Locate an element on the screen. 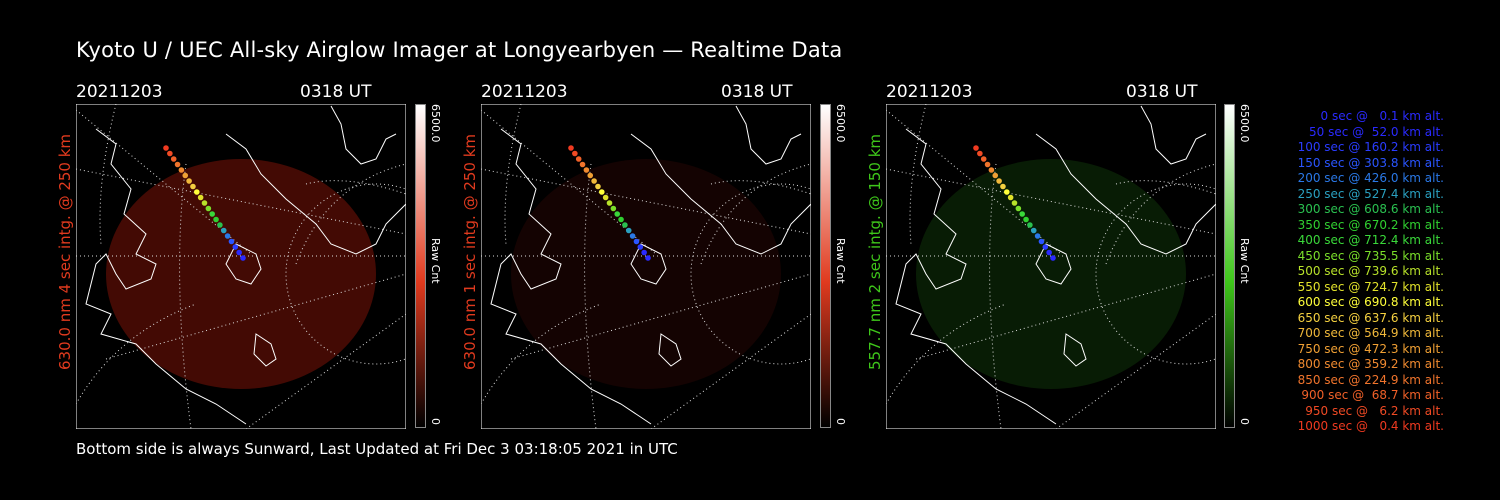 Image resolution: width=1500 pixels, height=500 pixels. legend-entry: 750 sec @ 472.3 km alt. is located at coordinates (1370, 348).